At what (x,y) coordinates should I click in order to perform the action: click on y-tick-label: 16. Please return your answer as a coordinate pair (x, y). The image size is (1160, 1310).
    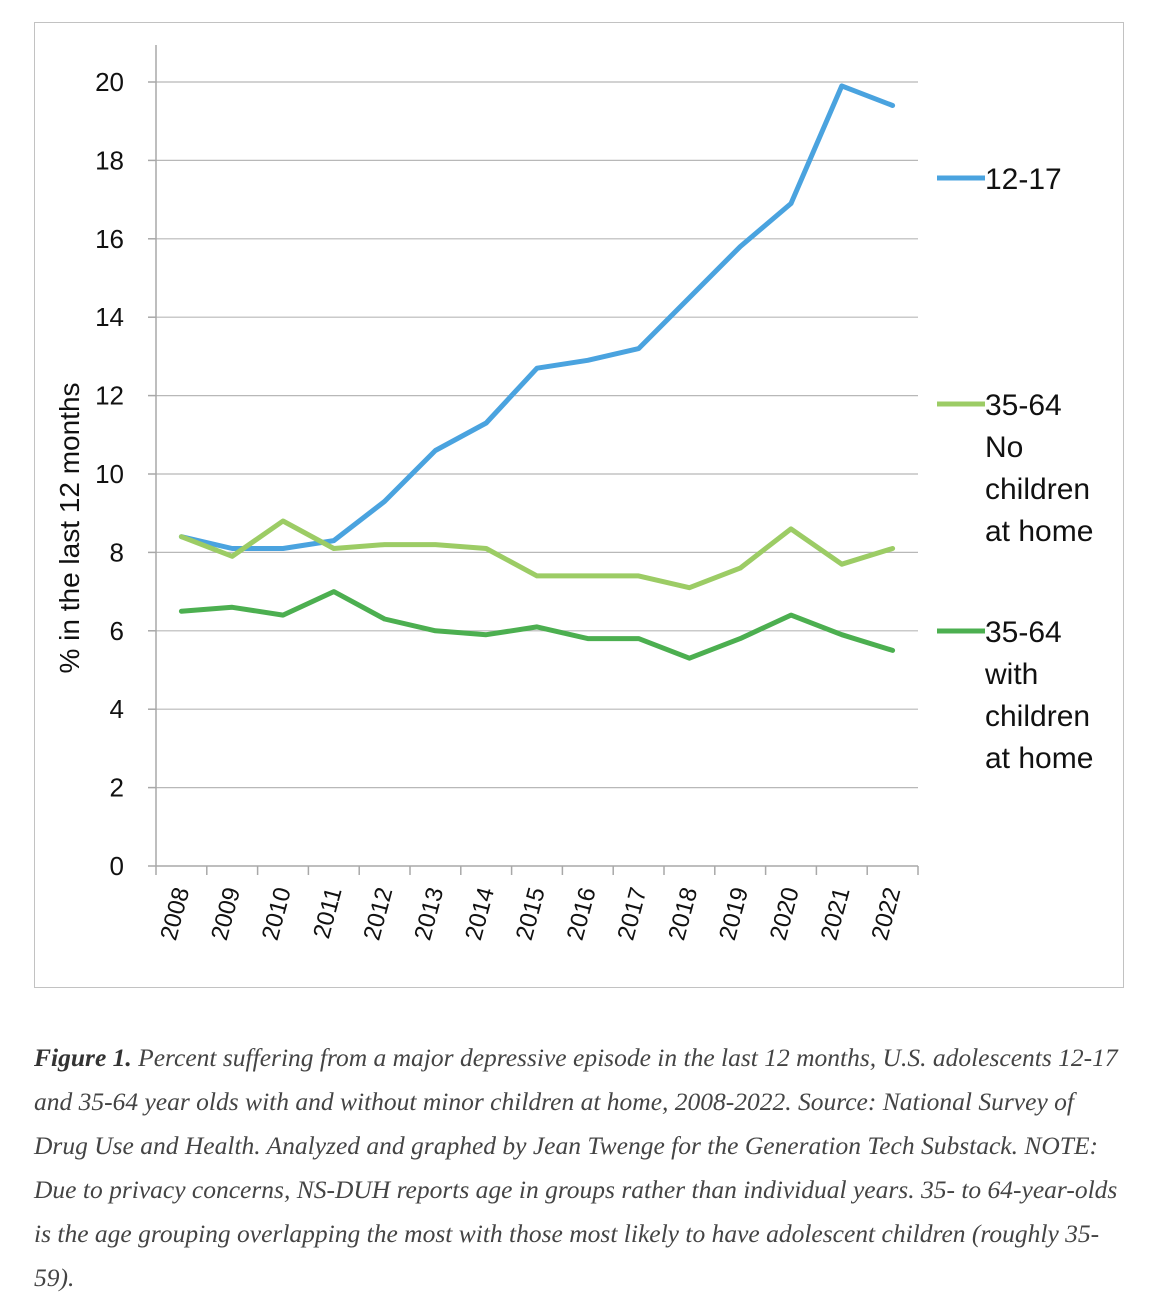
    Looking at the image, I should click on (109, 239).